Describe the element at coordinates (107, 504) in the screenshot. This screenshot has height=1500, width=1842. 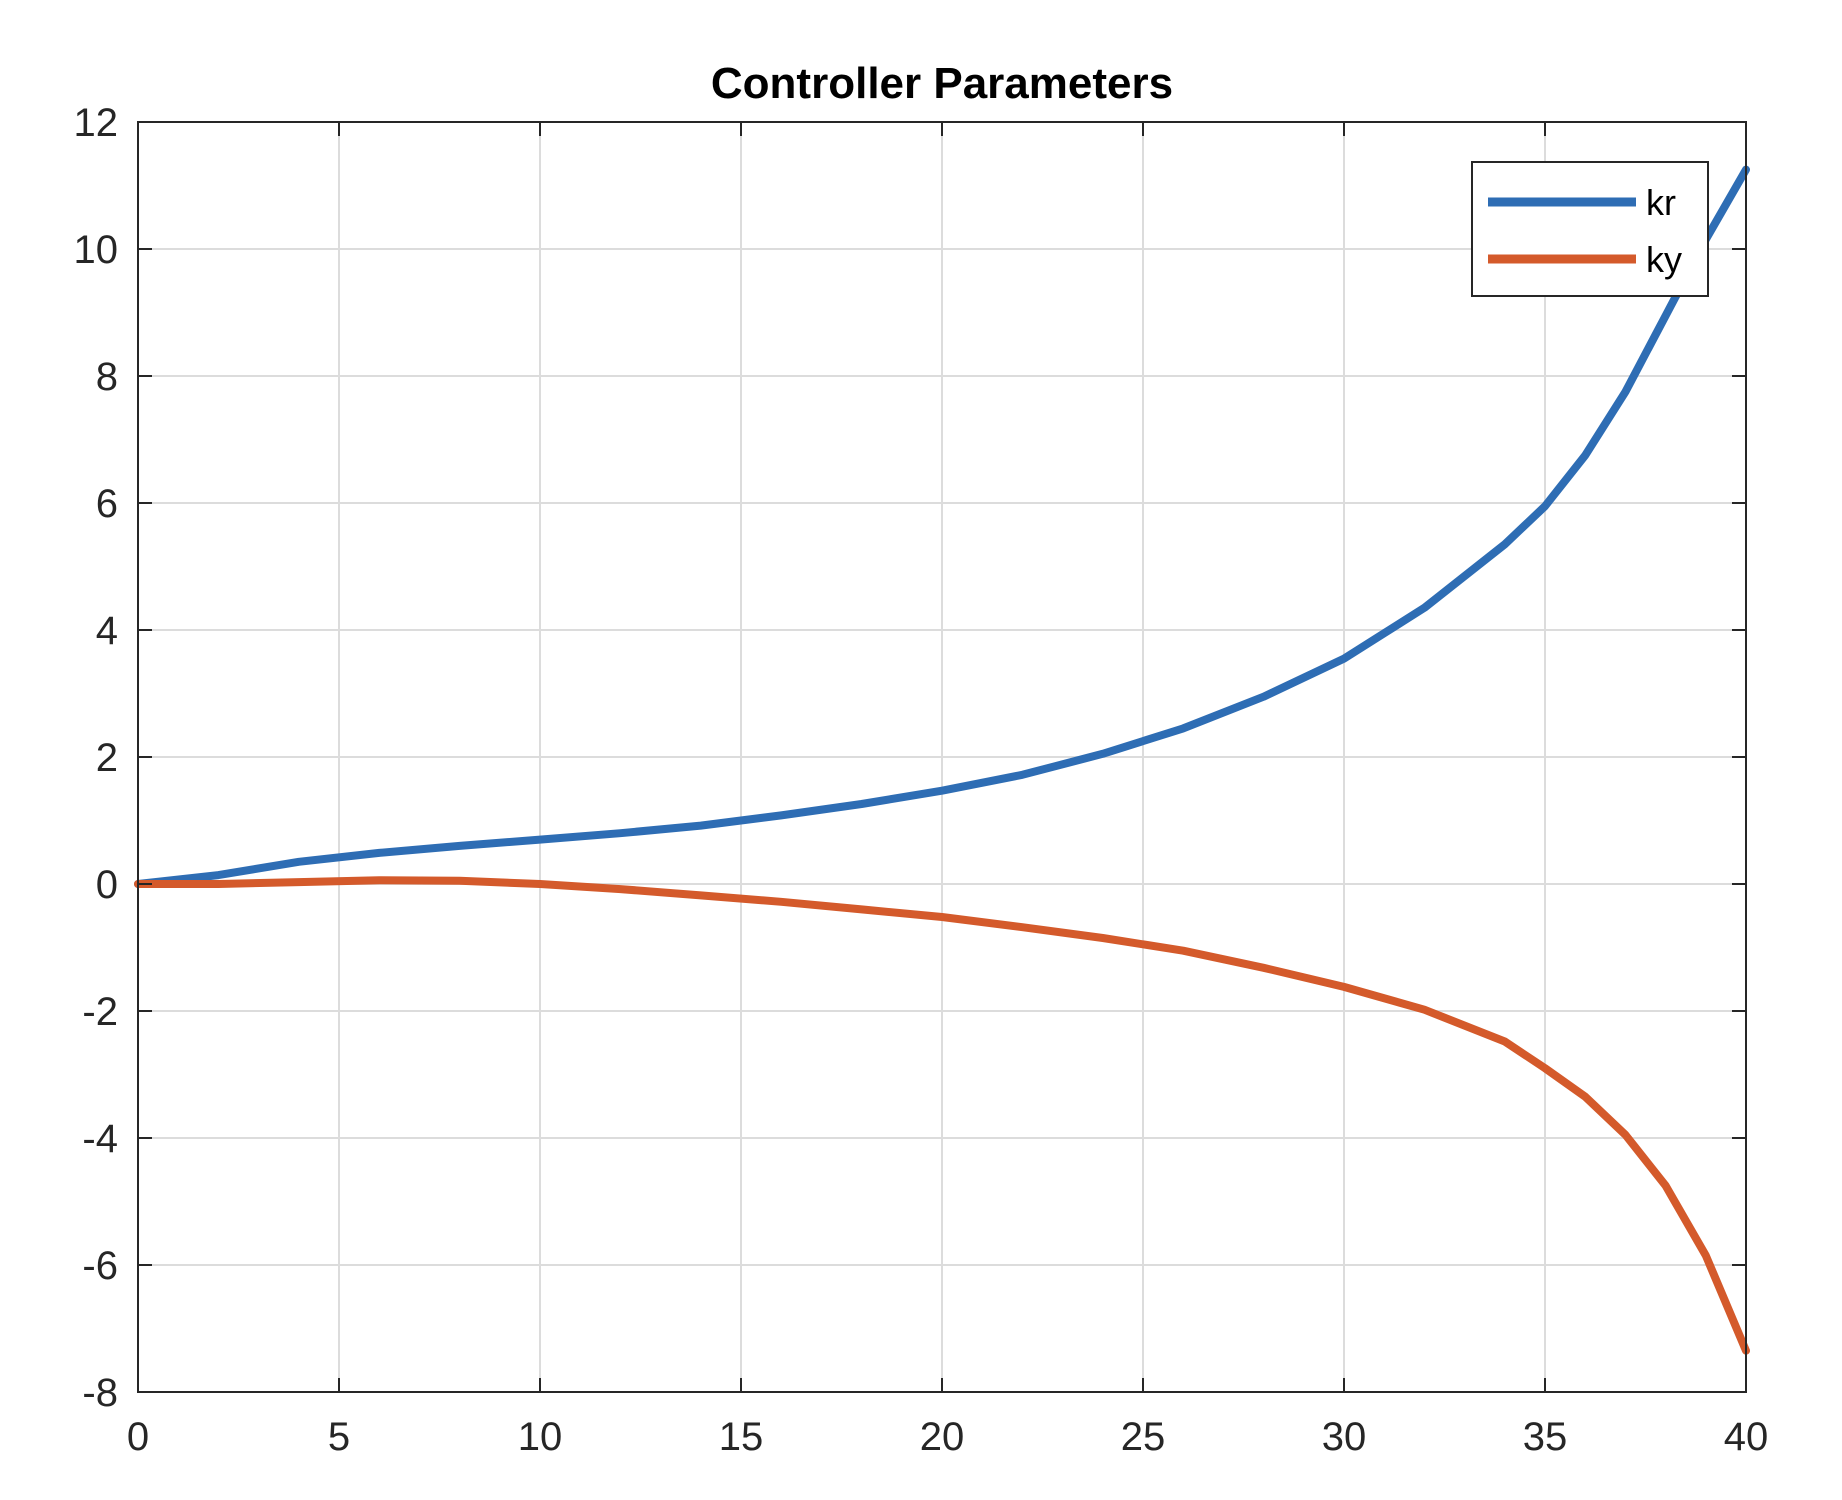
I see `y-tick-label: 6` at that location.